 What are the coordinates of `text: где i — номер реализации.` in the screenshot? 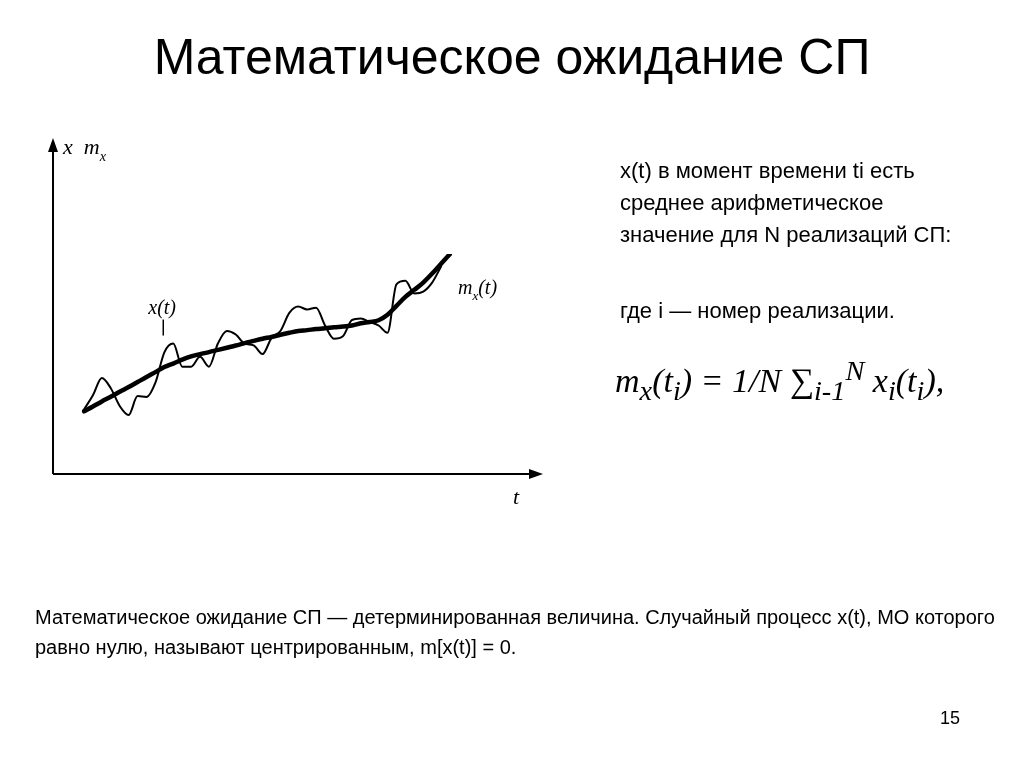 It's located at (758, 311).